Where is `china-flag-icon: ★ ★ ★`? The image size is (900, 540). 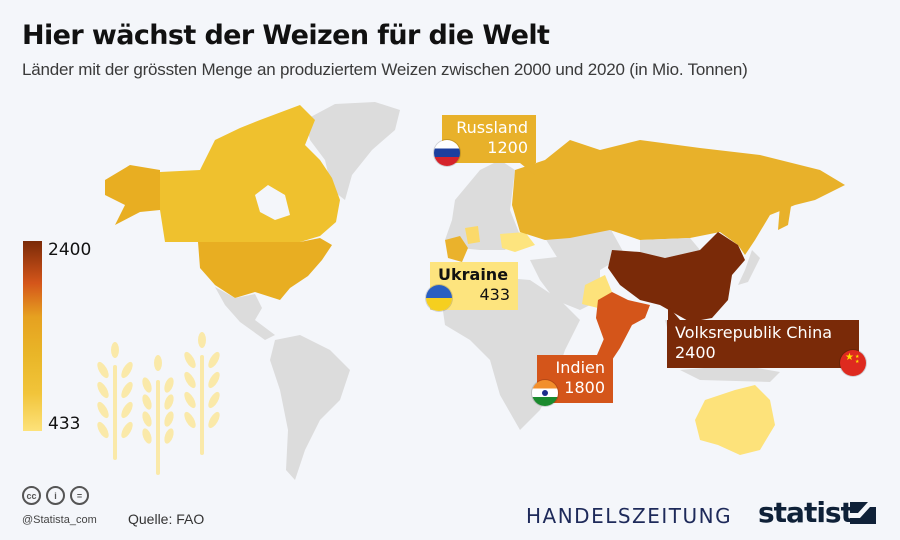 china-flag-icon: ★ ★ ★ is located at coordinates (853, 363).